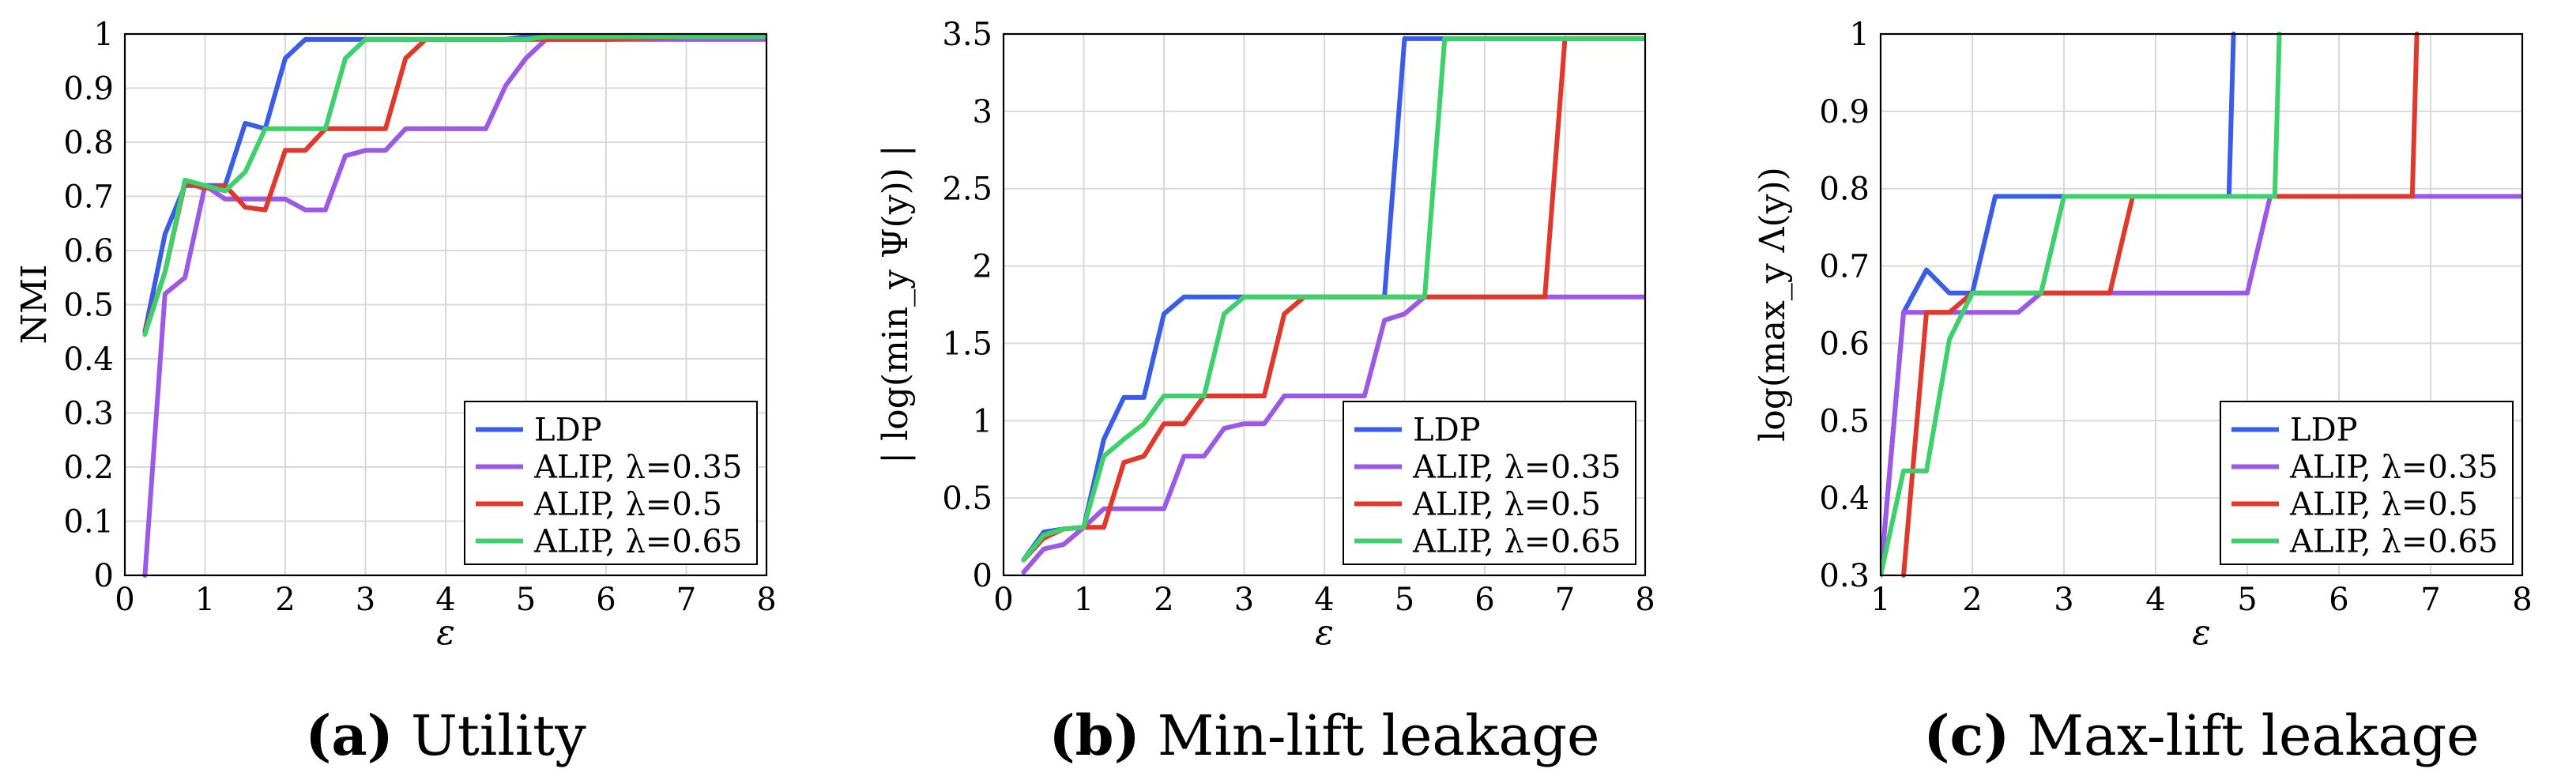  What do you see at coordinates (2058, 305) in the screenshot?
I see `panel-c-series-ldp` at bounding box center [2058, 305].